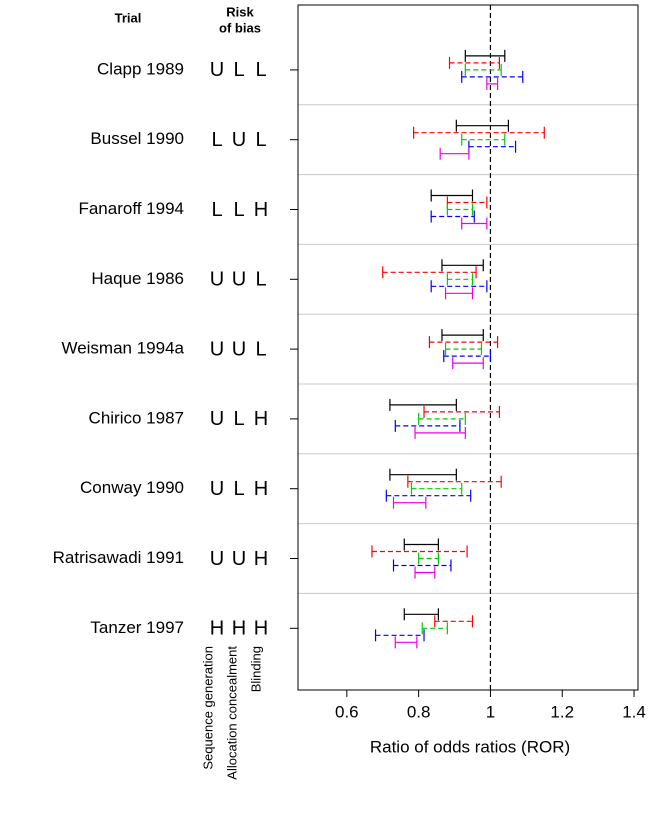 The height and width of the screenshot is (833, 651). I want to click on trial-label: Clapp 1989, so click(140, 68).